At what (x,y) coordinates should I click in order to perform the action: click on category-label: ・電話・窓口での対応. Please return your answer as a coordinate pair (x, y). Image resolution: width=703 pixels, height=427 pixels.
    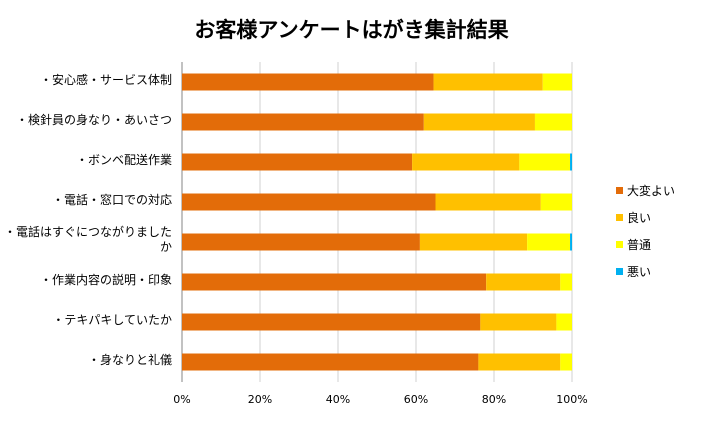
    Looking at the image, I should click on (111, 199).